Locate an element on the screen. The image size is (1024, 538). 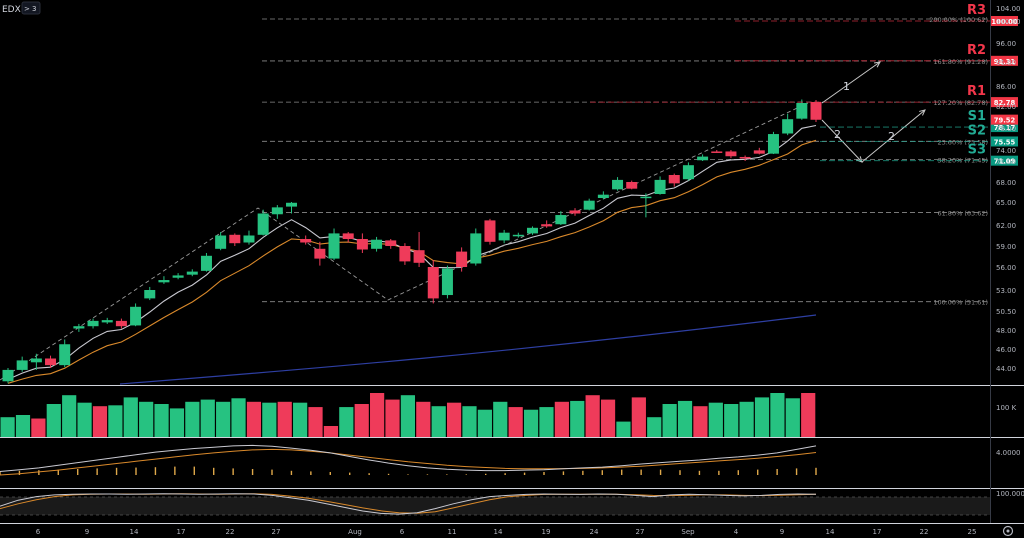
fib-label: 100.00% (51.61) is located at coordinates (960, 303).